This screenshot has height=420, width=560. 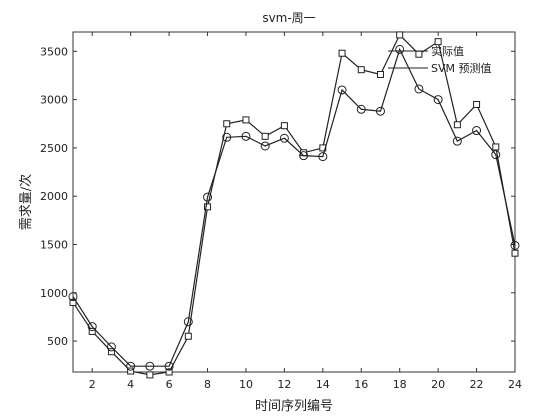 I want to click on legend: 实际值 SVM 预测值, so click(x=440, y=59).